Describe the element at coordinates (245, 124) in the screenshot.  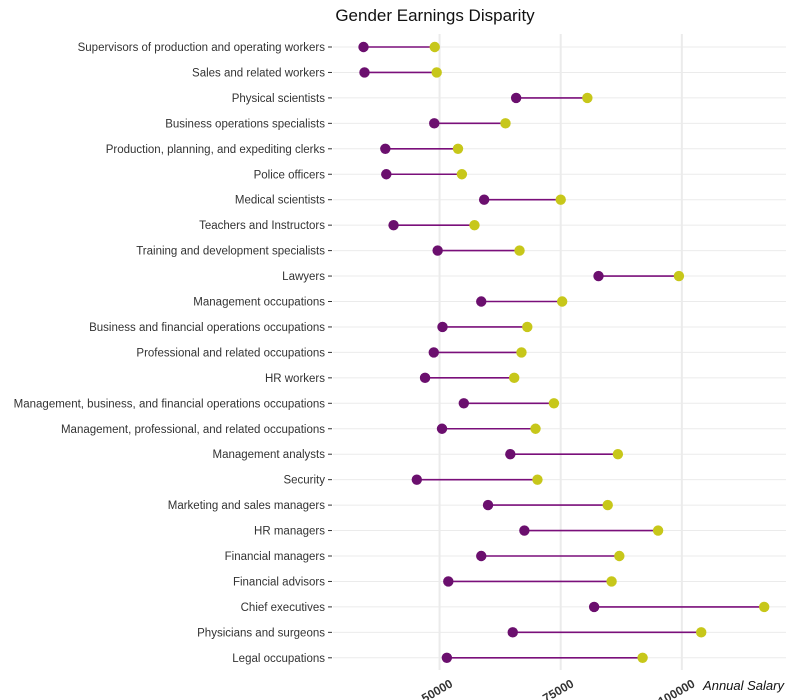
I see `y-tick-label: Business operations specialists` at that location.